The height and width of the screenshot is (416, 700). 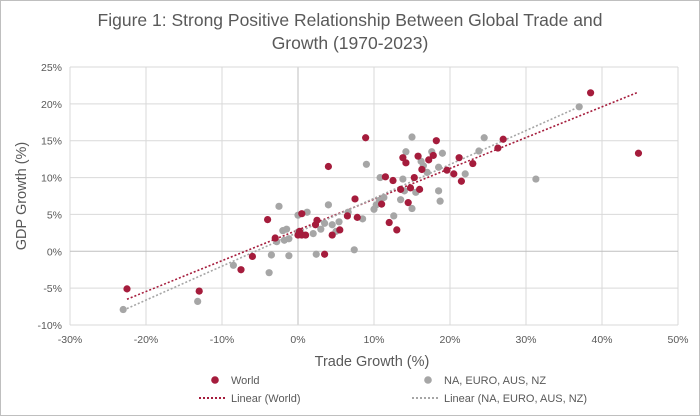 I want to click on x-tick-label: 40%, so click(x=601, y=340).